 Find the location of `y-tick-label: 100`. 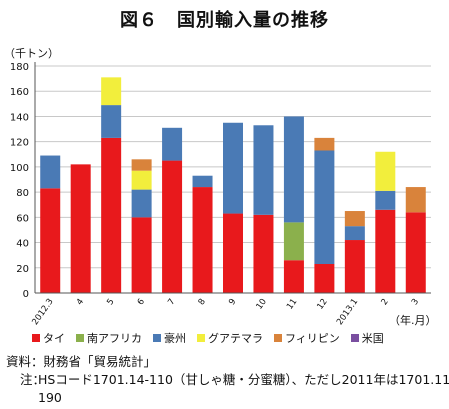

y-tick-label: 100 is located at coordinates (19, 168).